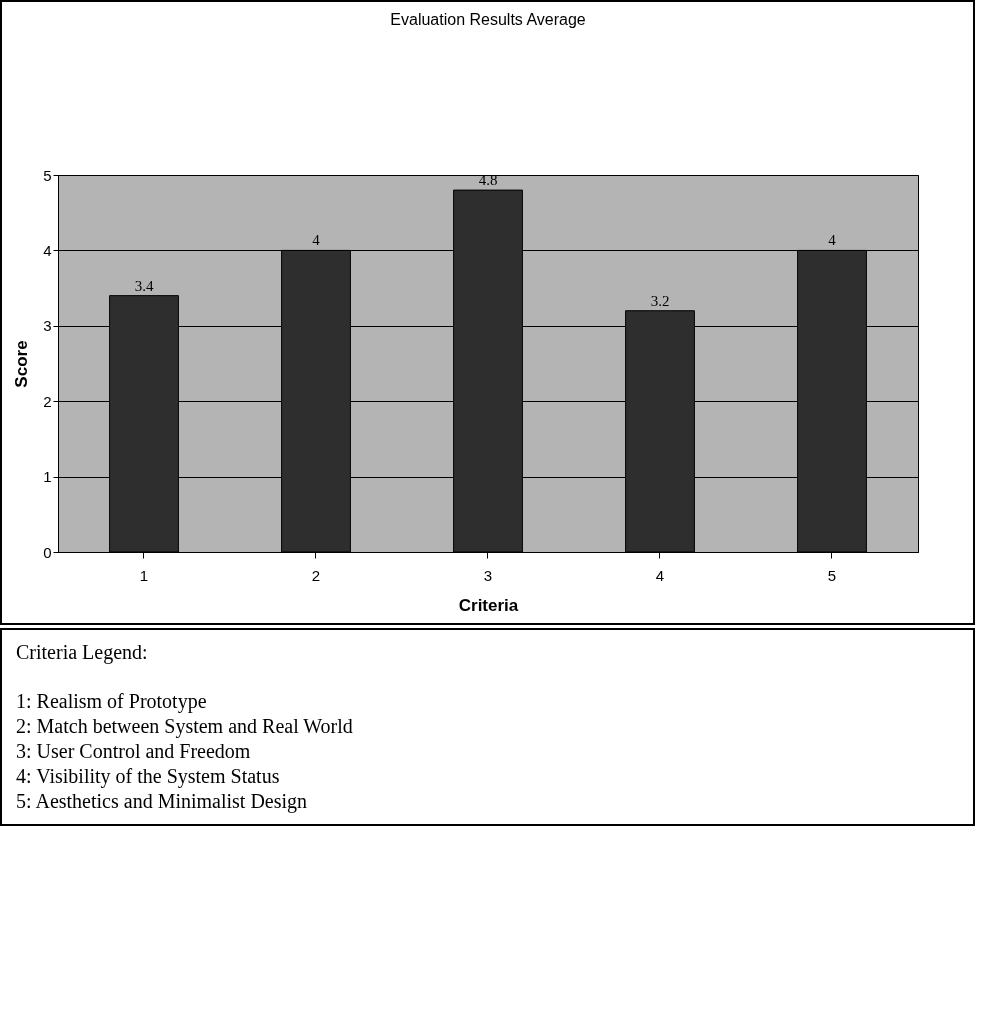 Image resolution: width=983 pixels, height=1024 pixels. What do you see at coordinates (660, 575) in the screenshot?
I see `x-tick-label: 4` at bounding box center [660, 575].